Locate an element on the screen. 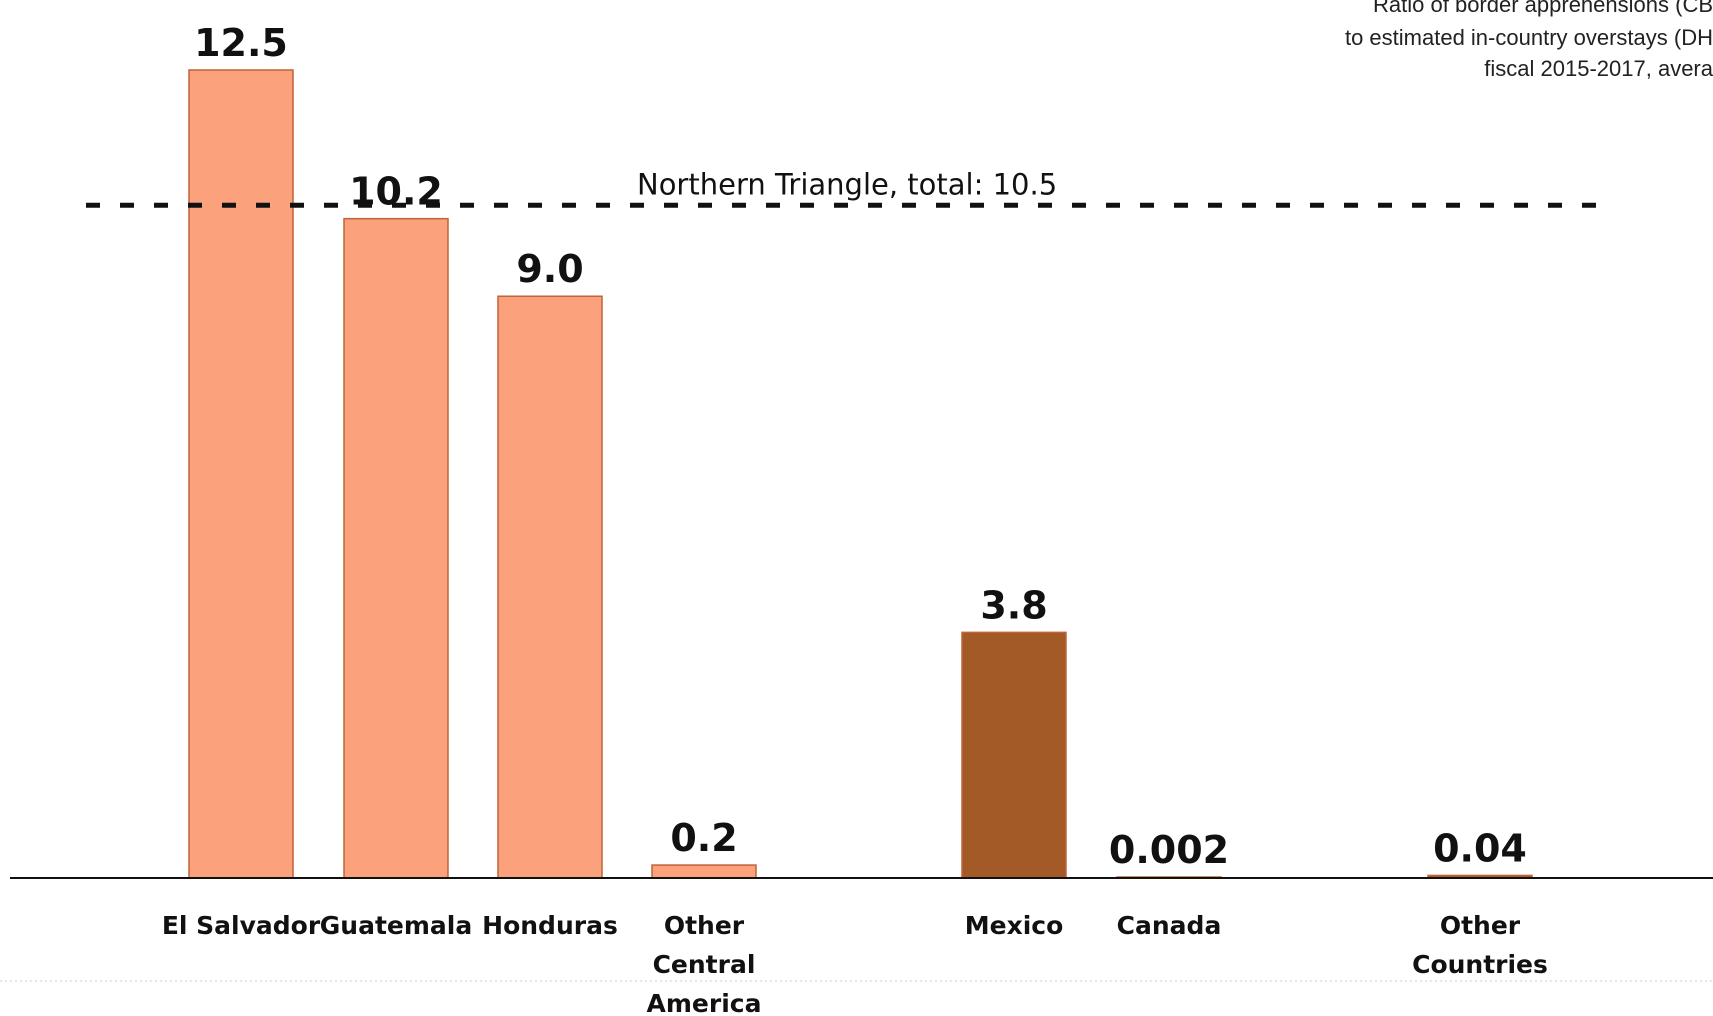 The width and height of the screenshot is (1713, 1016). value-label: 3.8 is located at coordinates (1013, 605).